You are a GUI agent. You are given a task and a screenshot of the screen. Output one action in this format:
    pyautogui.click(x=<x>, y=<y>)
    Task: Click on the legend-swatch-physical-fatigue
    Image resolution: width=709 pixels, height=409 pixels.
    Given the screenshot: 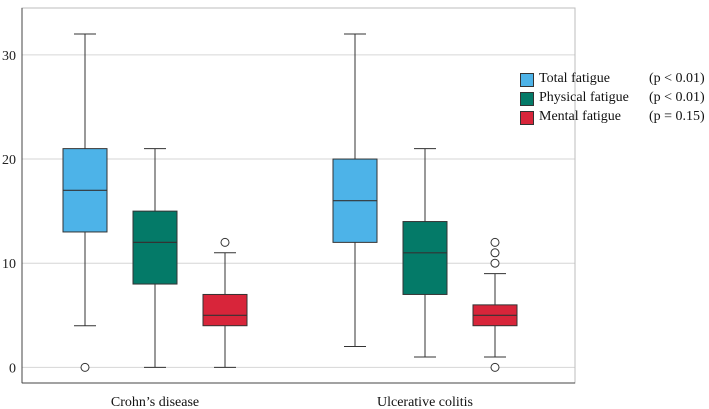 What is the action you would take?
    pyautogui.click(x=527, y=99)
    